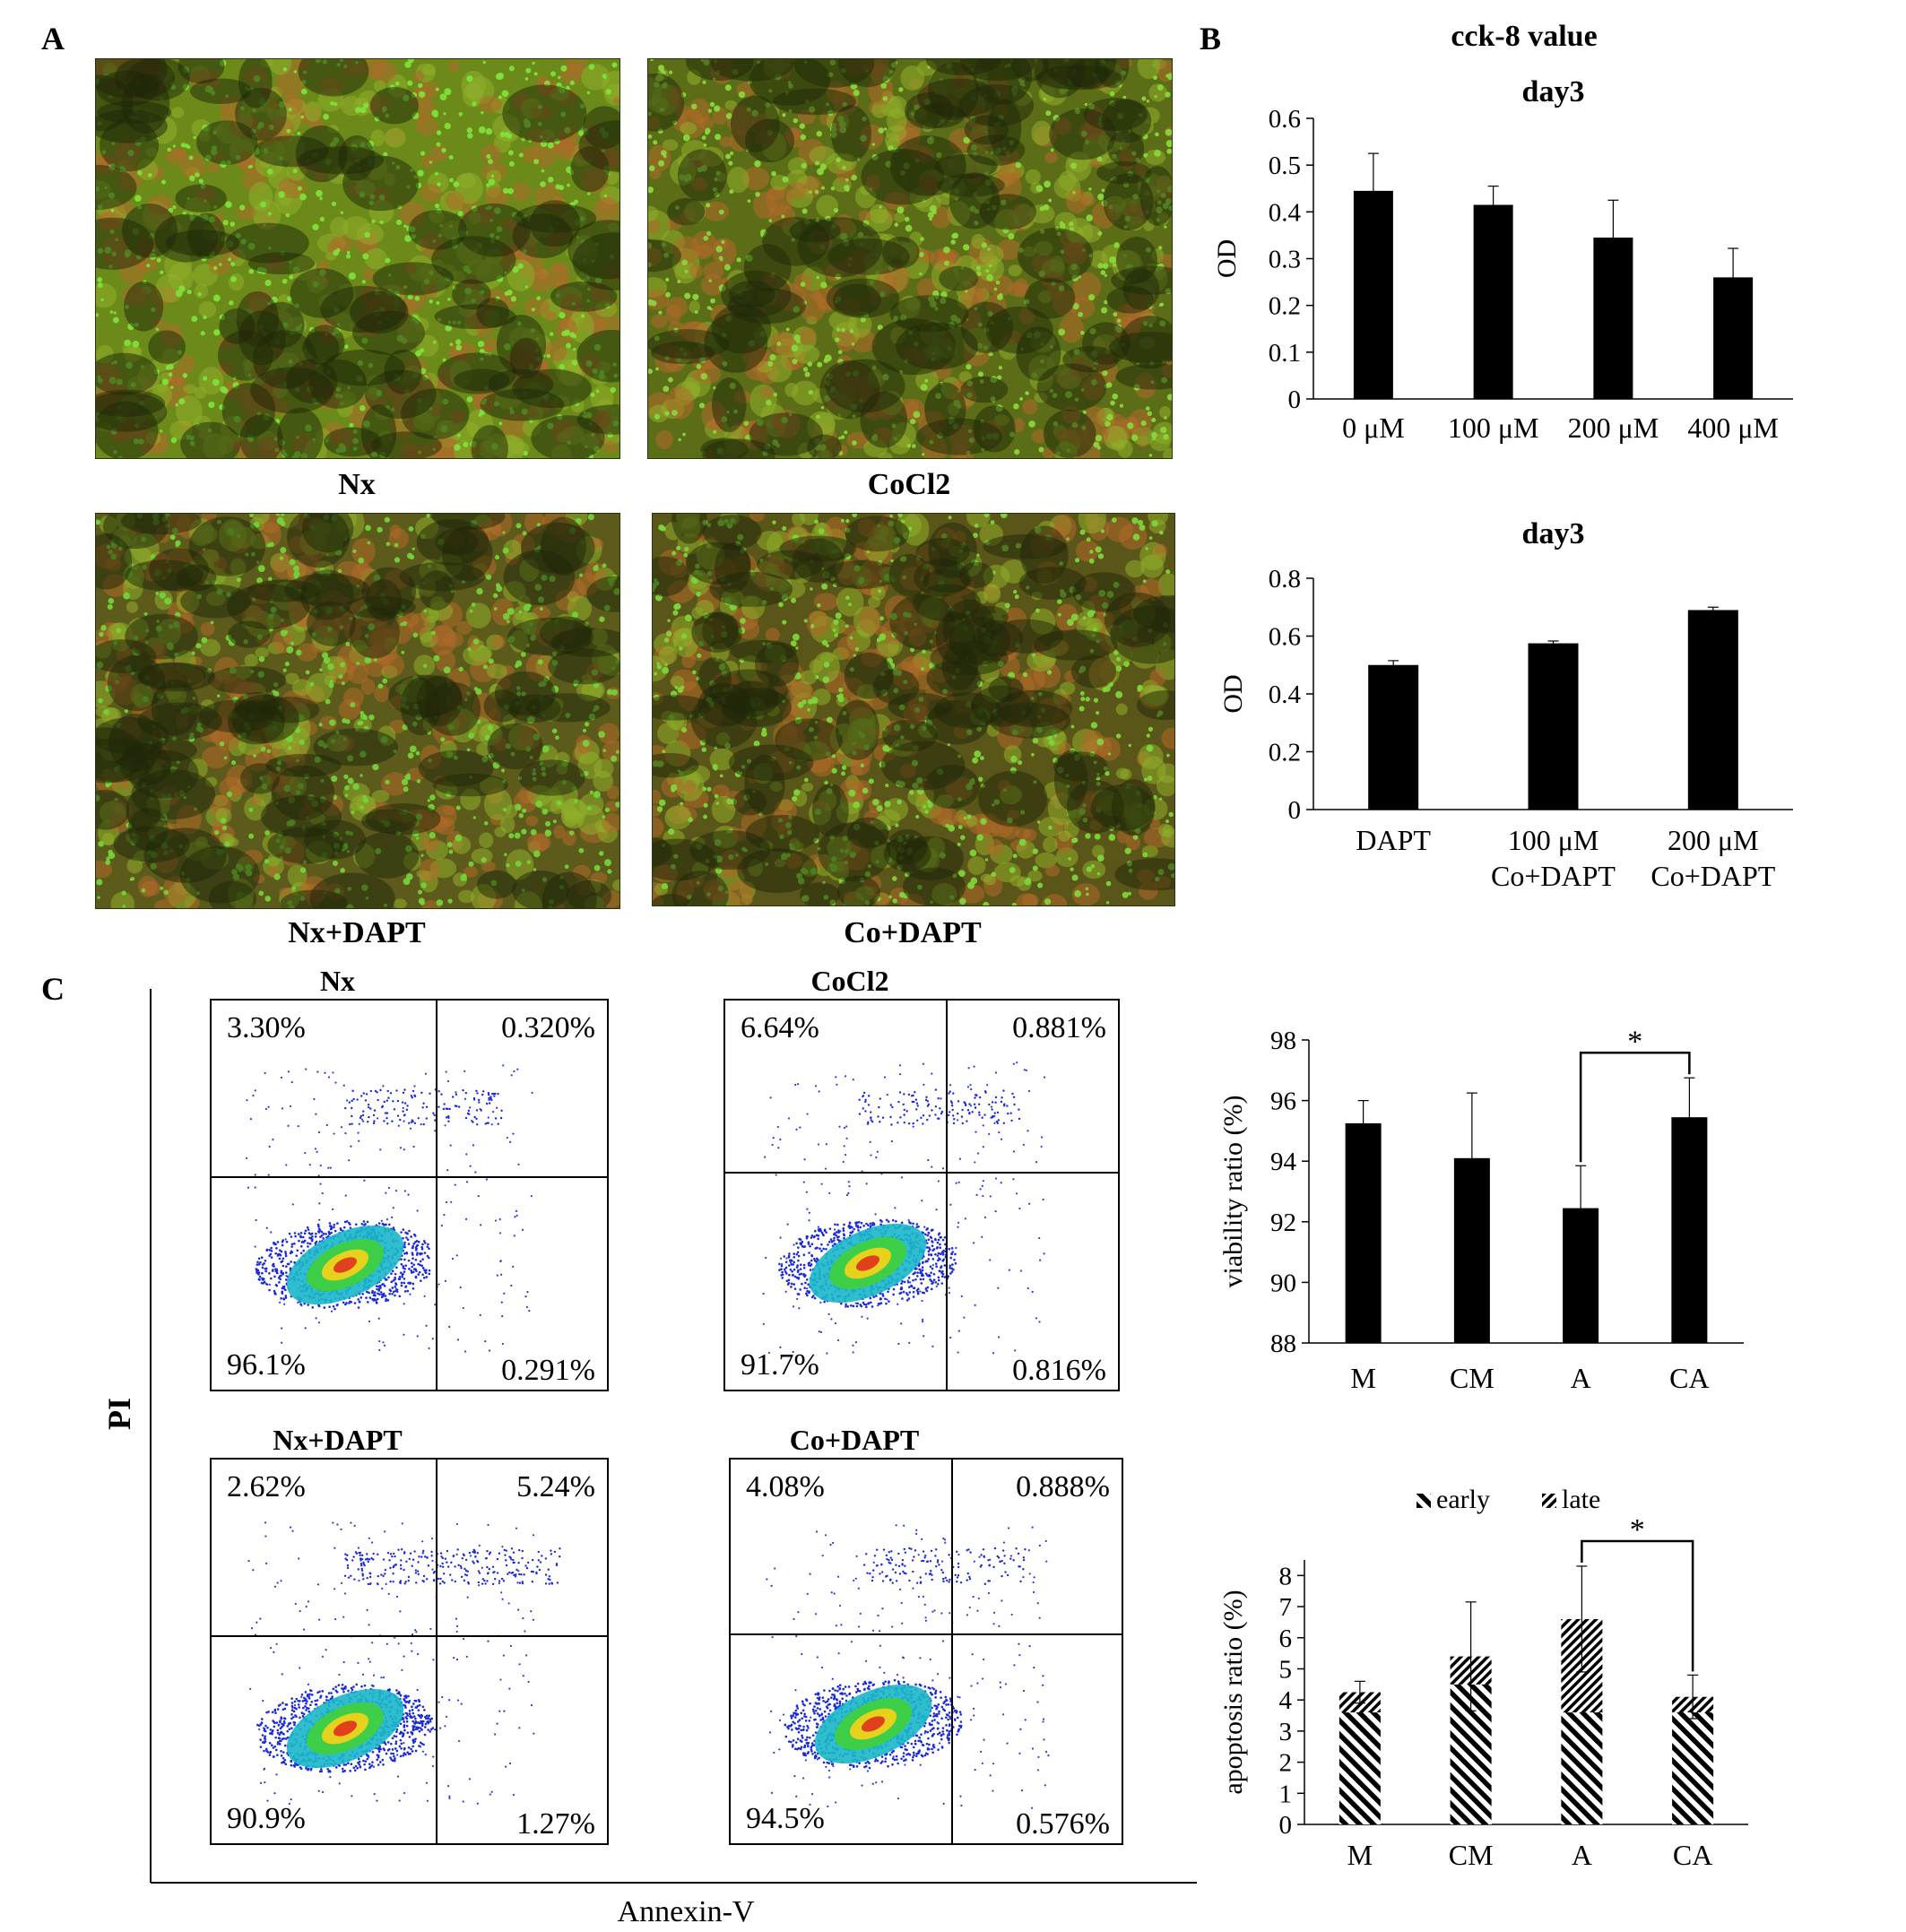 This screenshot has width=1906, height=1932. I want to click on y-tick-label: 1, so click(1286, 1794).